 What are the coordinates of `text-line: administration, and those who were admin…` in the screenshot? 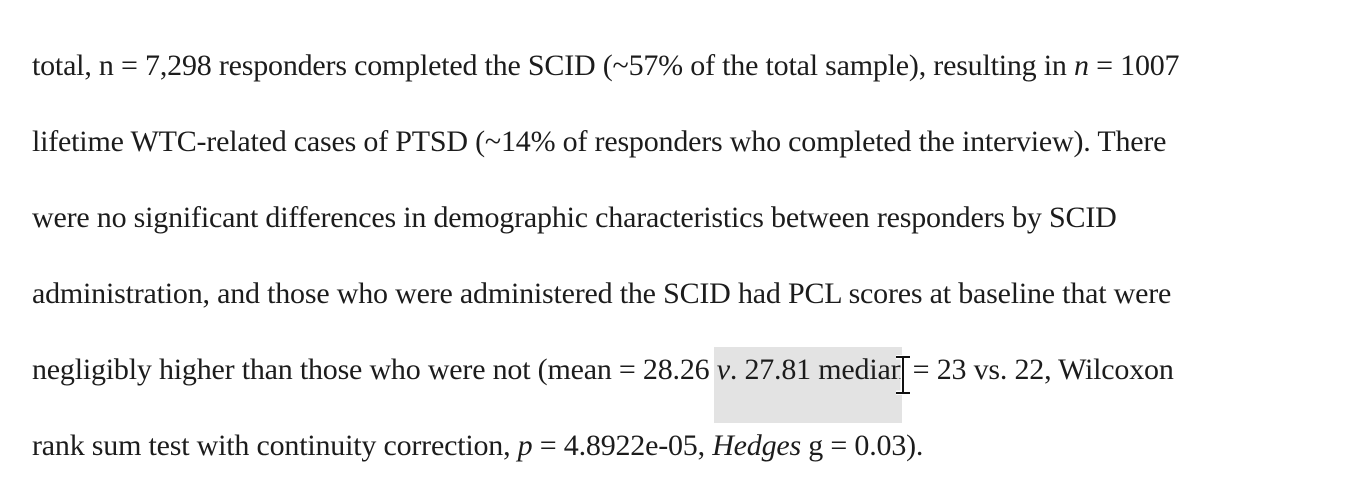 It's located at (602, 293).